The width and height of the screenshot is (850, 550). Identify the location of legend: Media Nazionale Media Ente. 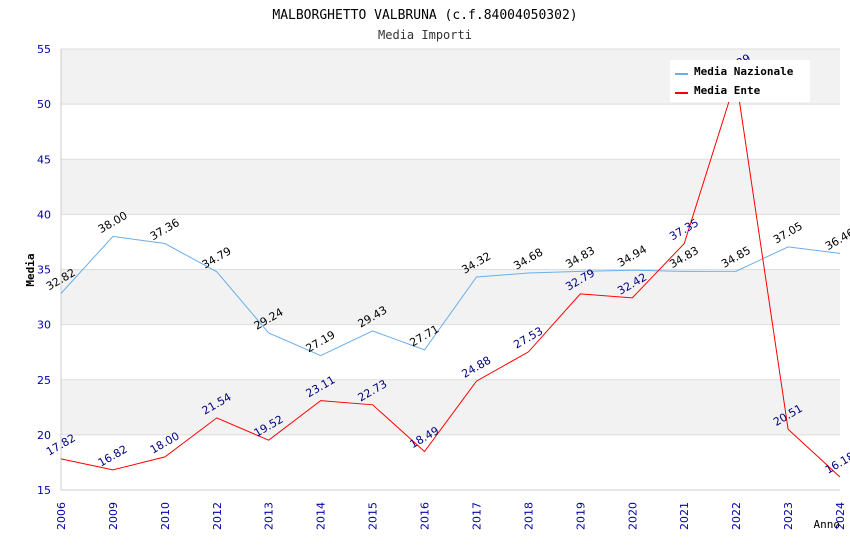
(740, 81).